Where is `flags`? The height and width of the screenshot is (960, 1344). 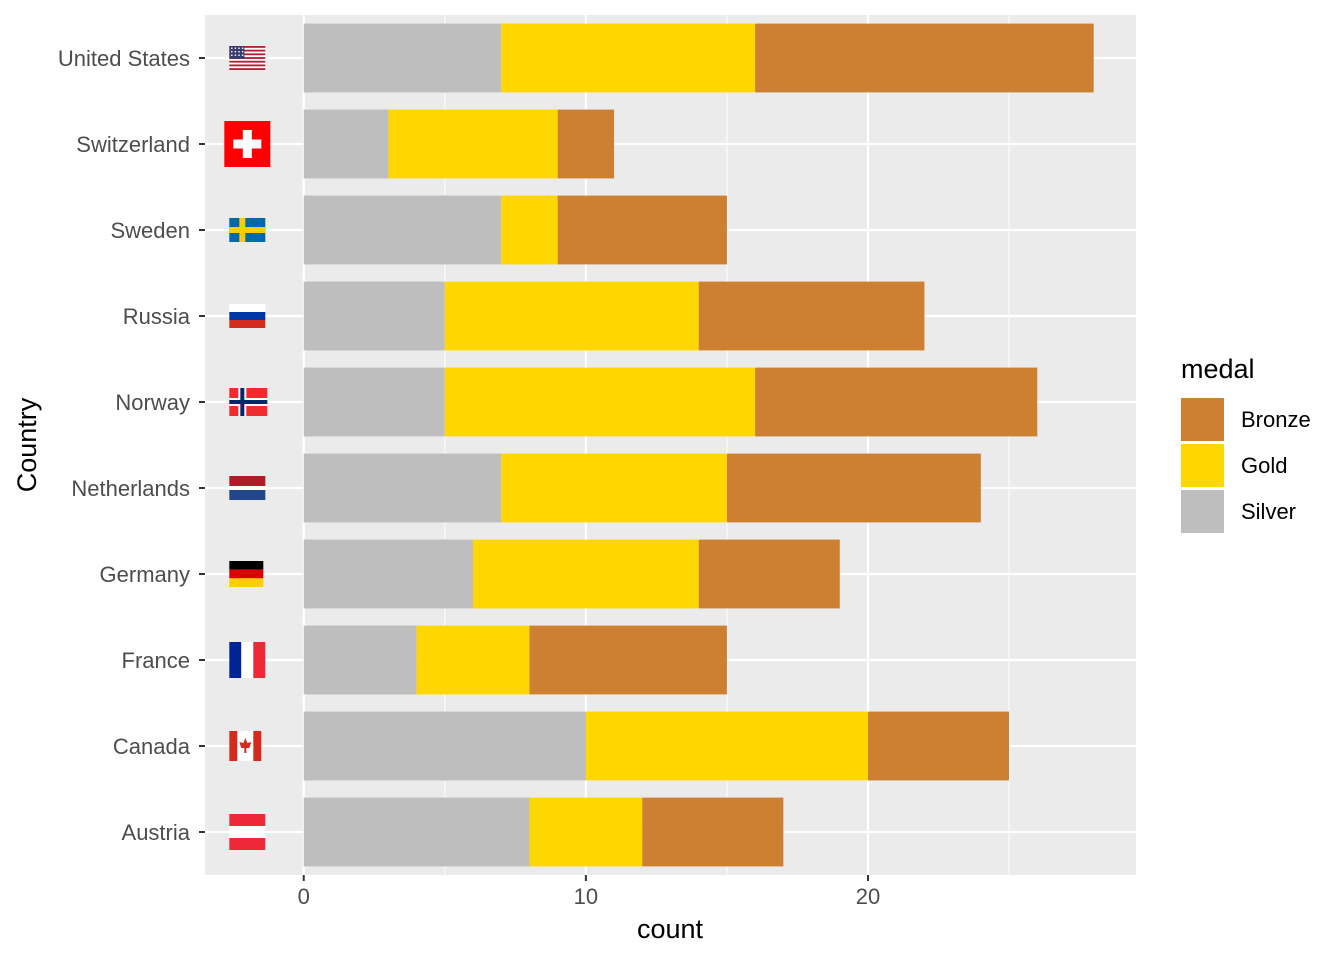 flags is located at coordinates (247, 448).